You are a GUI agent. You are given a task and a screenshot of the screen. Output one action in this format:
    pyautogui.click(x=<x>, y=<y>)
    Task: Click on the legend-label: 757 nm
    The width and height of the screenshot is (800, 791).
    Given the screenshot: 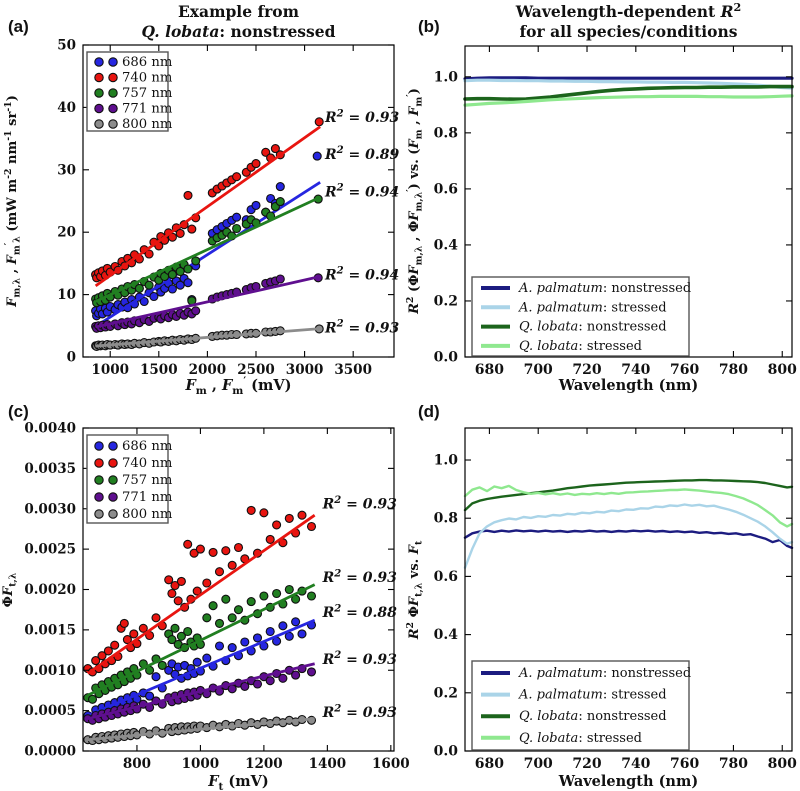 What is the action you would take?
    pyautogui.click(x=147, y=93)
    